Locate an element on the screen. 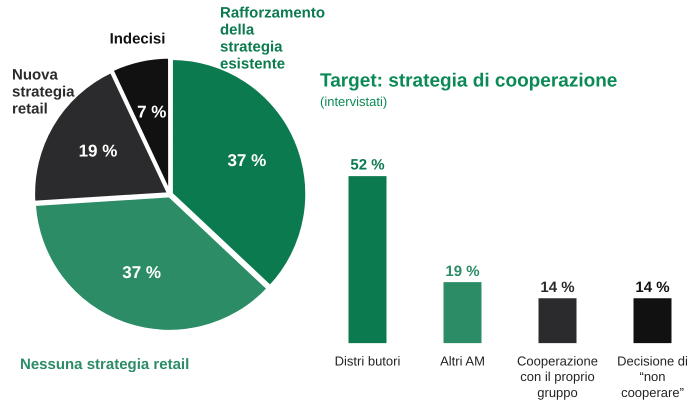  x-tick-label: Decisione di “non cooperare” is located at coordinates (652, 377).